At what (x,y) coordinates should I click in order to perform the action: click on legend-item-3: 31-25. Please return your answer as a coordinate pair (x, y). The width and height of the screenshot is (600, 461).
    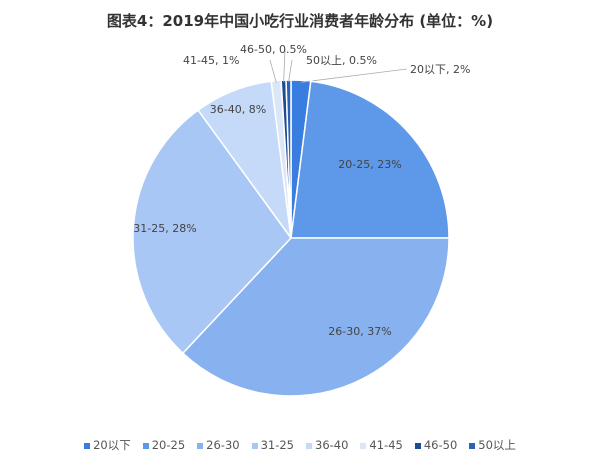
    Looking at the image, I should click on (272, 445).